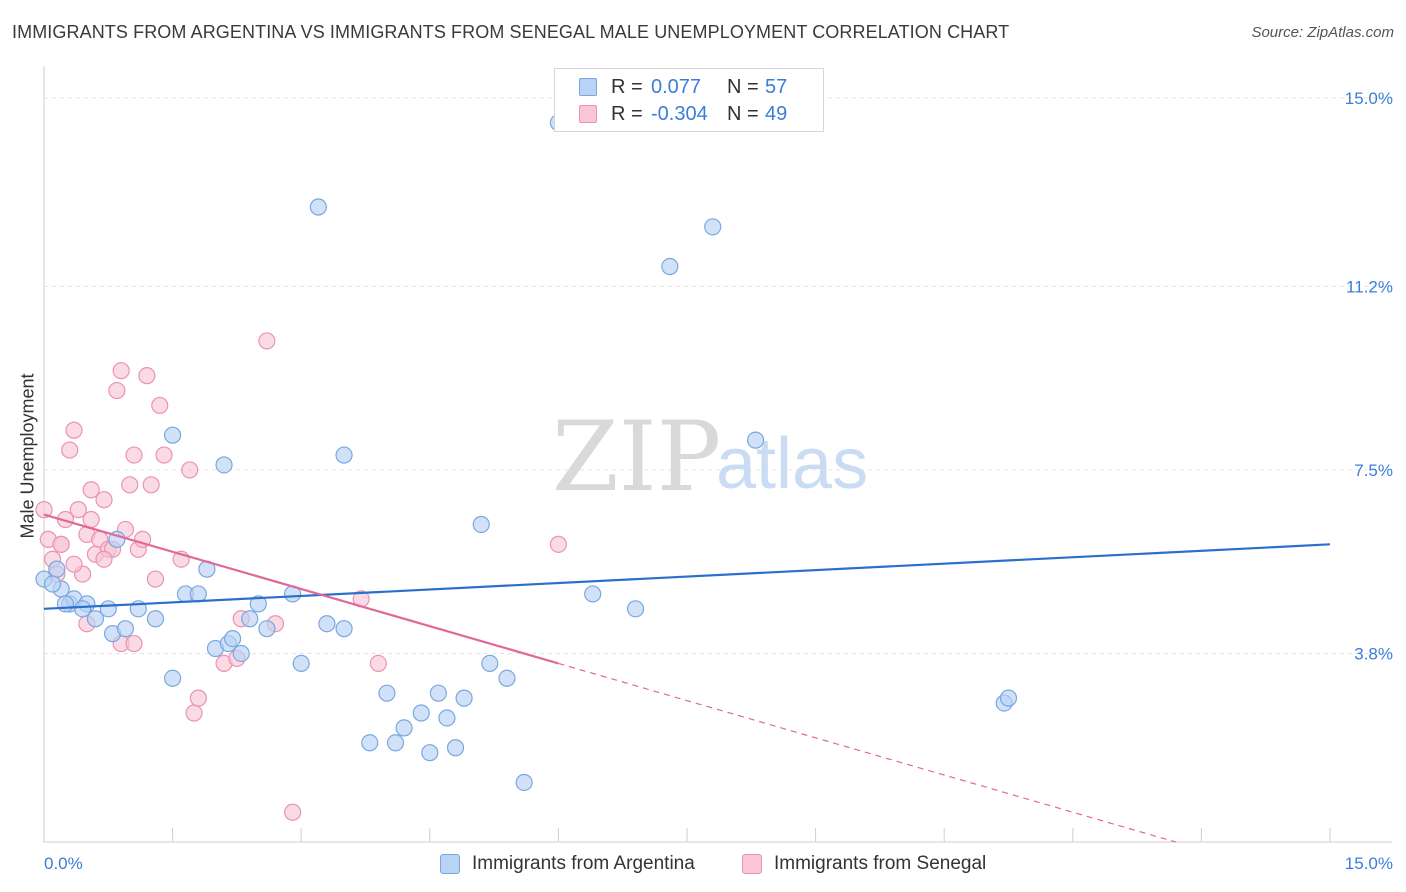  I want to click on legend-row-argentina: R = 0.077 N = 57, so click(683, 87).